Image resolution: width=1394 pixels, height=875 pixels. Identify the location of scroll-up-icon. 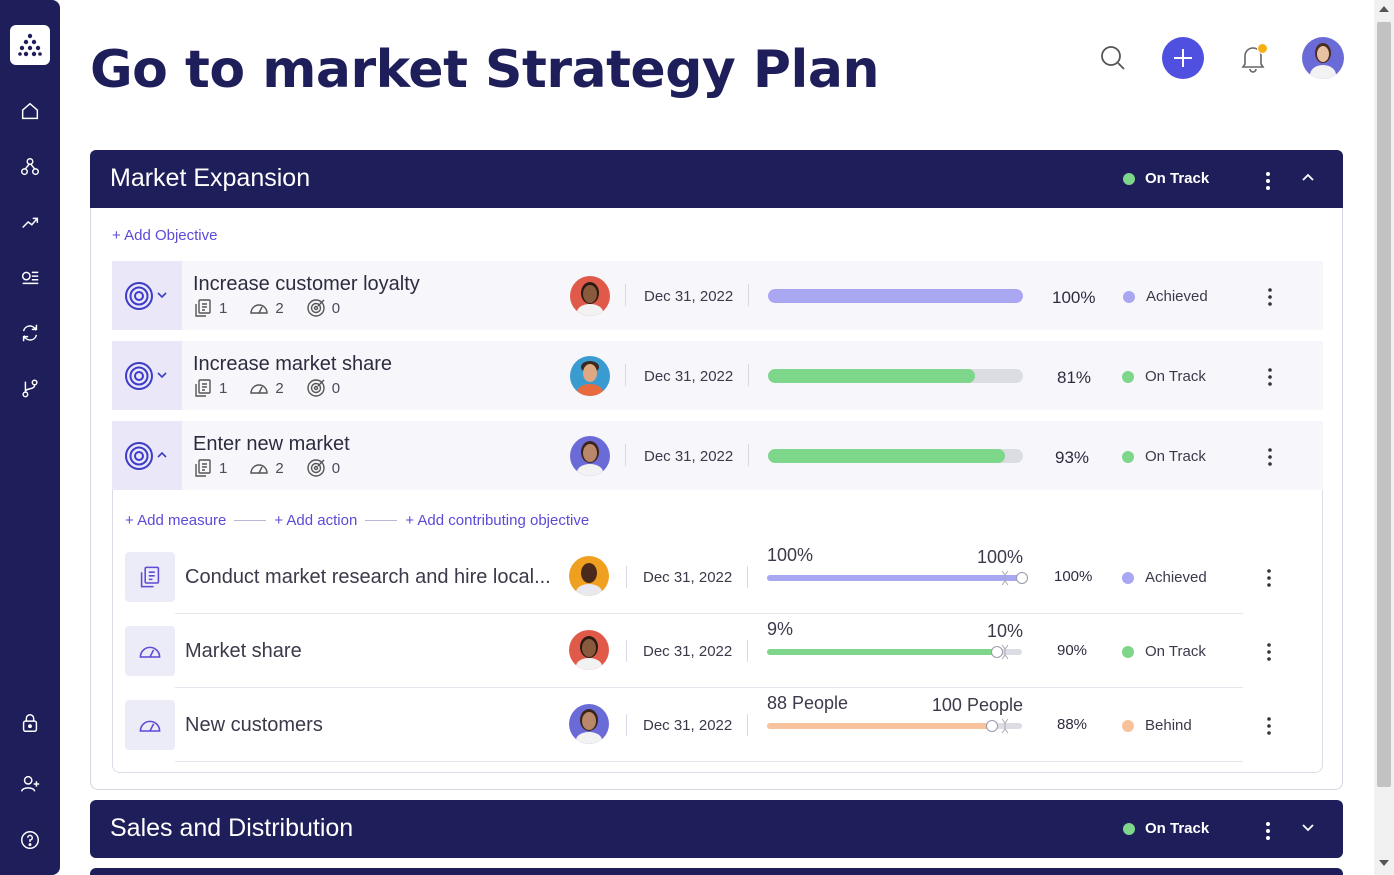
(1384, 9).